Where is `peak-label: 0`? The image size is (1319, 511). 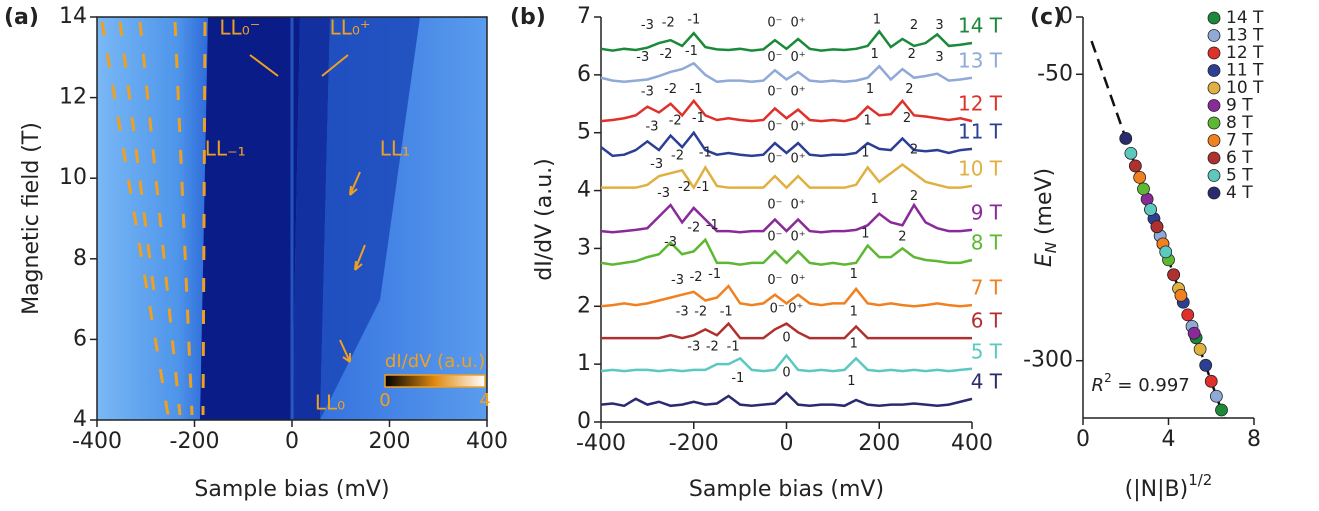
peak-label: 0 is located at coordinates (786, 338).